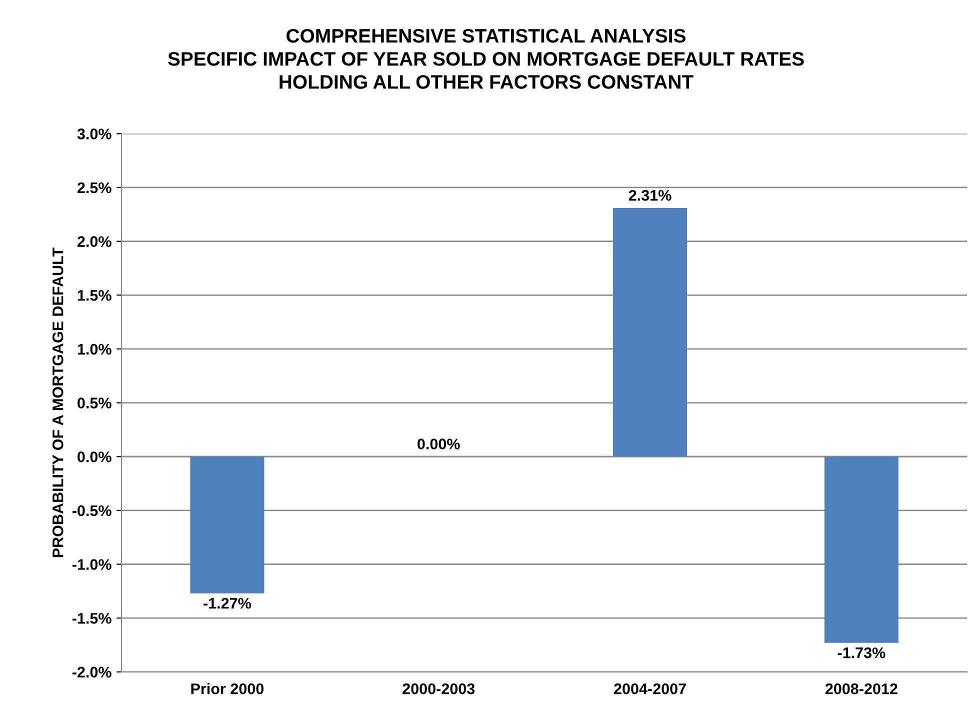 This screenshot has height=711, width=972. I want to click on y-axis-title: PROBABILITY OF A MORTGAGE DEFAULT, so click(58, 403).